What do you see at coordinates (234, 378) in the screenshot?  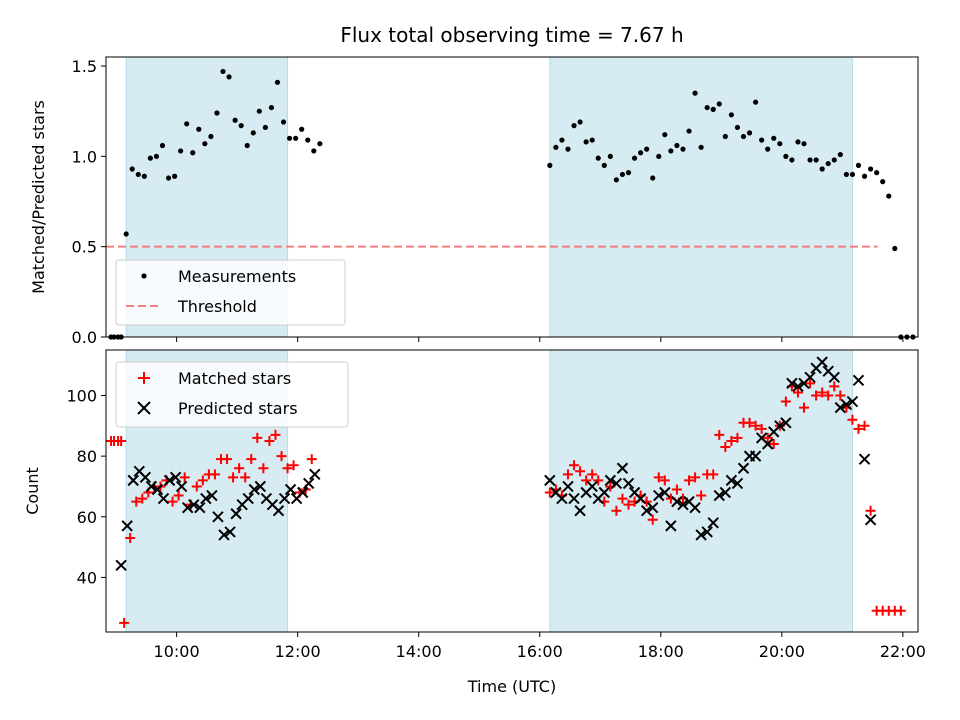 I see `legend-label: Matched stars` at bounding box center [234, 378].